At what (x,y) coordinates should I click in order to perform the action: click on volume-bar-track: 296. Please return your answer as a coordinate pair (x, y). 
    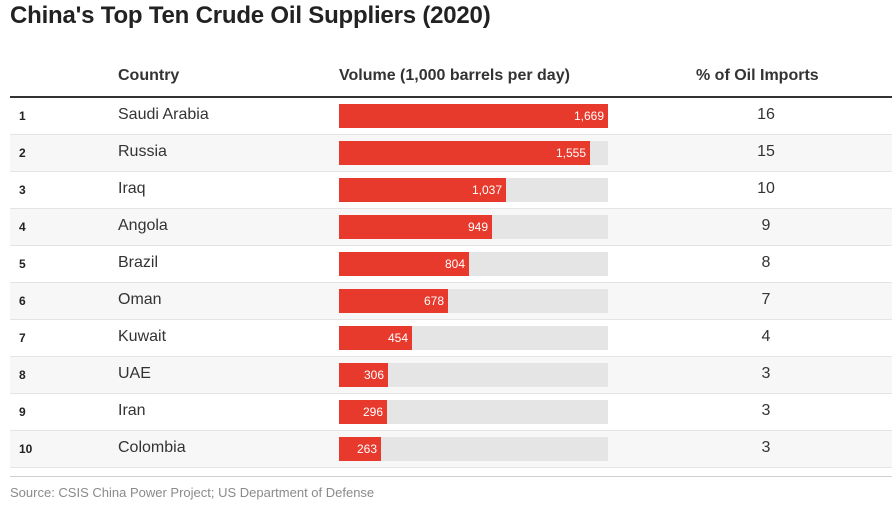
    Looking at the image, I should click on (473, 412).